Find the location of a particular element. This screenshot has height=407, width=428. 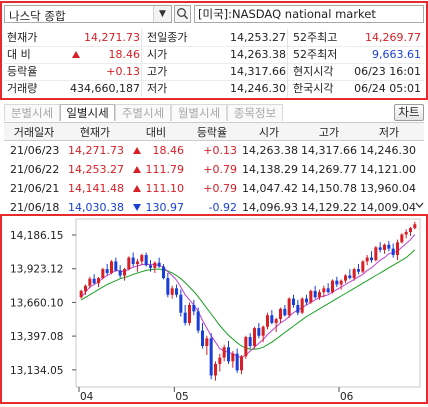

quote-value: 14,253.27 is located at coordinates (258, 37).